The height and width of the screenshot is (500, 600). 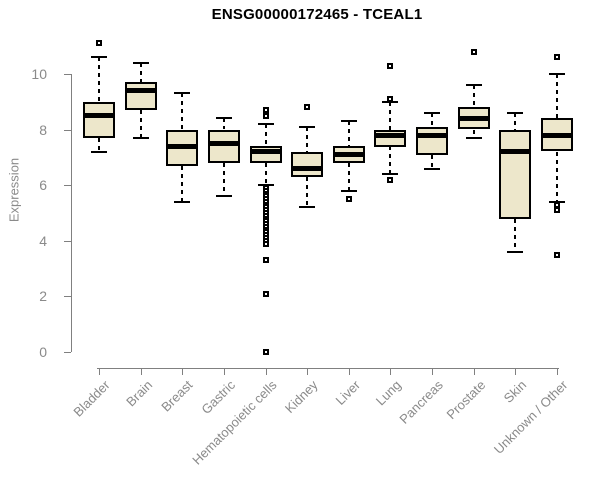 I want to click on chart-title: ENSG00000172465 - TCEAL1, so click(x=317, y=14).